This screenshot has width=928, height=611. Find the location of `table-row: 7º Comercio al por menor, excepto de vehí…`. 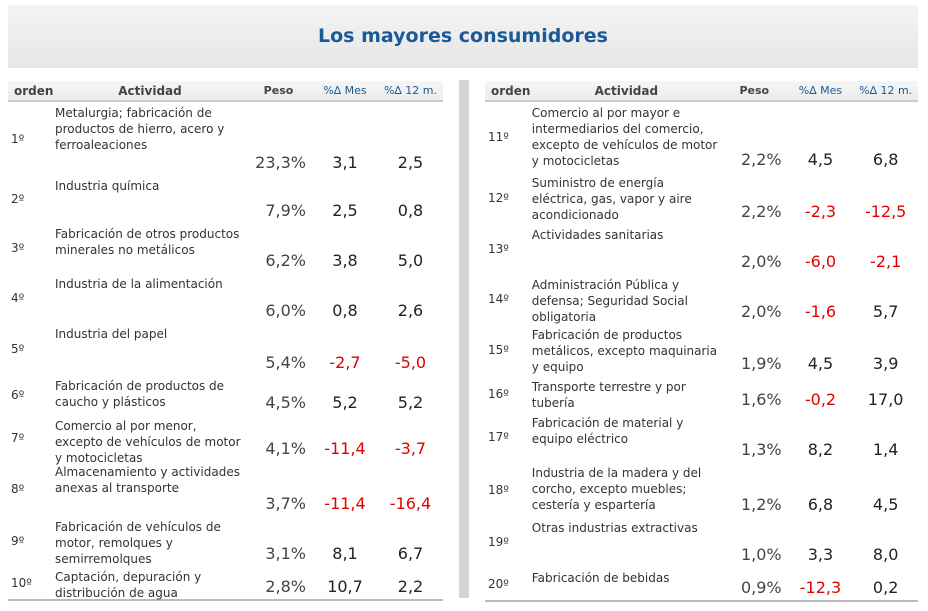

table-row: 7º Comercio al por menor, excepto de vehí… is located at coordinates (225, 440).